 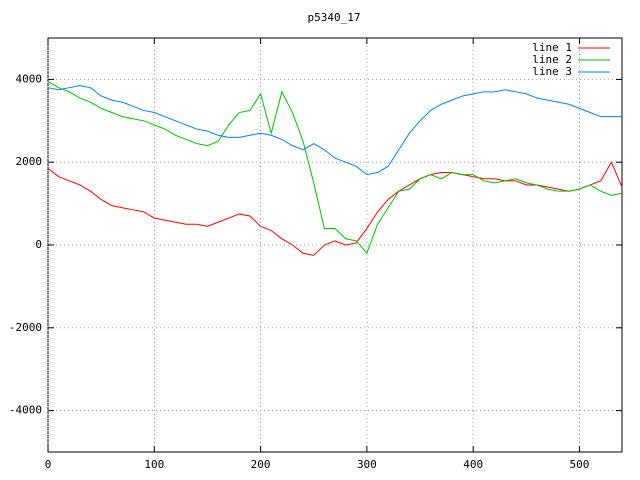 I want to click on y-tick-label: 0, so click(x=38, y=244).